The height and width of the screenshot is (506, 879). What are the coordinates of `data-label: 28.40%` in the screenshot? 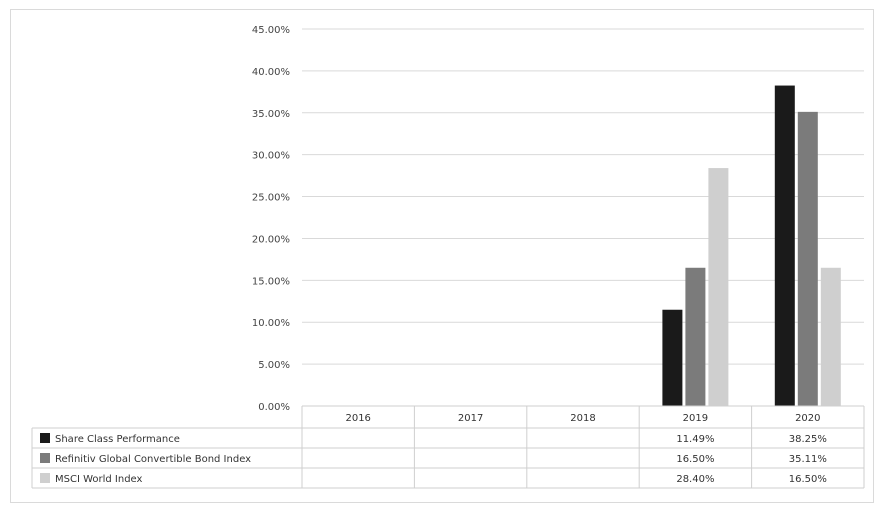 It's located at (695, 479).